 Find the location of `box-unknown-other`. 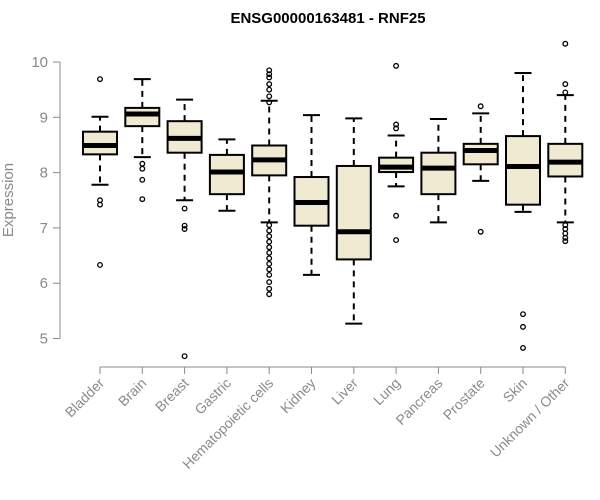

box-unknown-other is located at coordinates (565, 142).